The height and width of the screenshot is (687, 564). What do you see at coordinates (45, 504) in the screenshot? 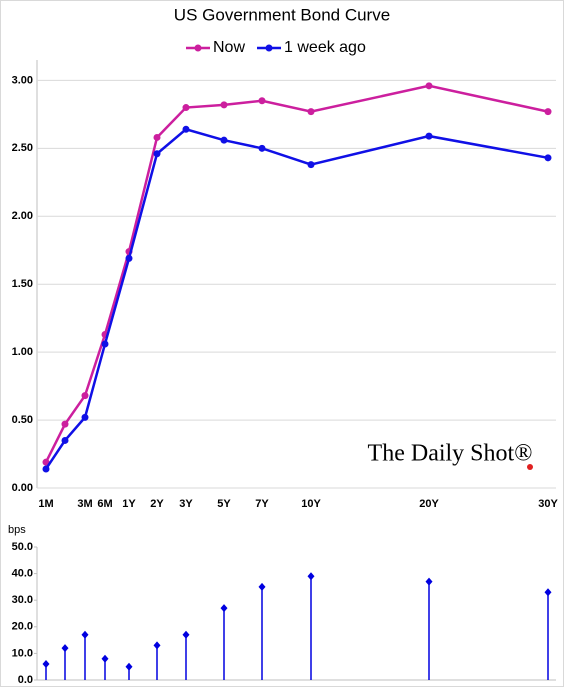
I see `x-tick-label: 1M` at bounding box center [45, 504].